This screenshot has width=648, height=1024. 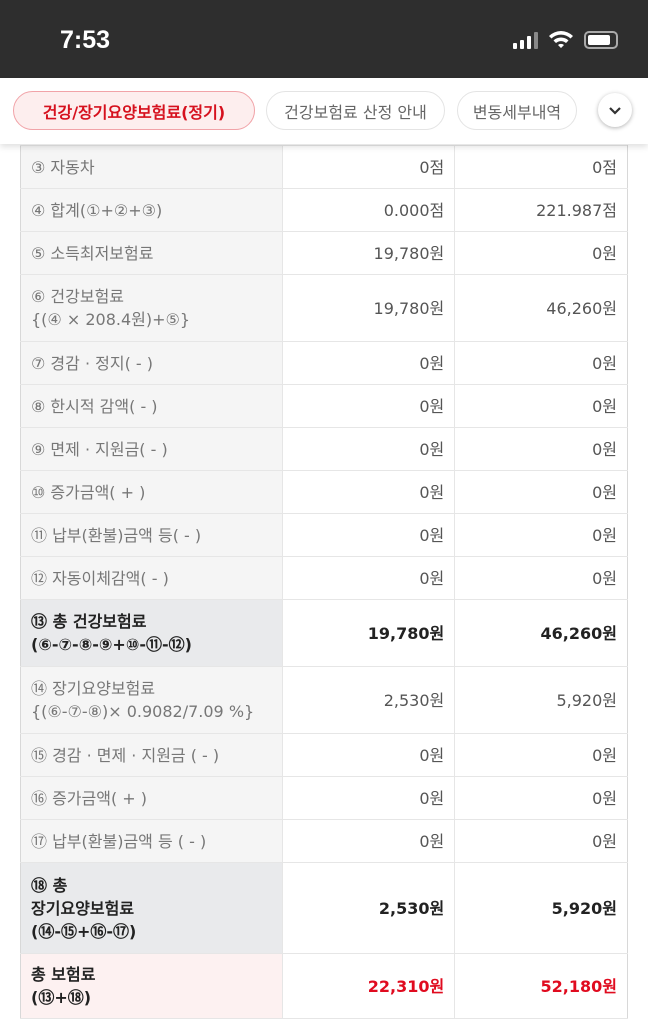 What do you see at coordinates (111, 644) in the screenshot?
I see `row-label-formula: (⑥-⑦-⑧-⑨+⑩-⑪-⑫)` at bounding box center [111, 644].